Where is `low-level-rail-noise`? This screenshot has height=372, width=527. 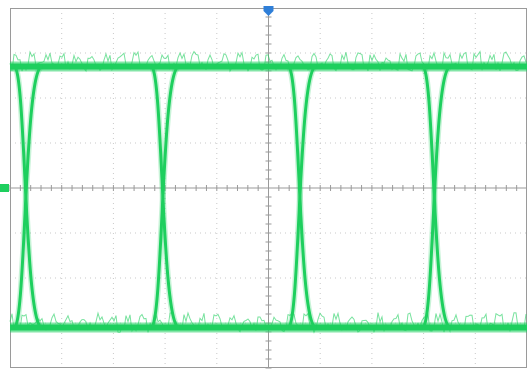
low-level-rail-noise is located at coordinates (268, 322).